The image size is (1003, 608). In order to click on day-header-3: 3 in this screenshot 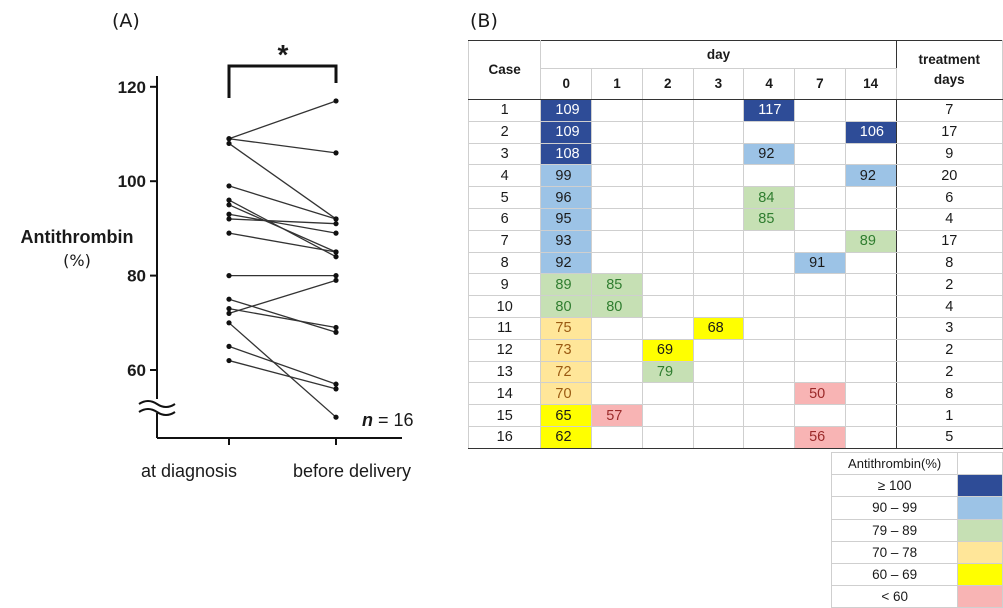, I will do `click(718, 84)`.